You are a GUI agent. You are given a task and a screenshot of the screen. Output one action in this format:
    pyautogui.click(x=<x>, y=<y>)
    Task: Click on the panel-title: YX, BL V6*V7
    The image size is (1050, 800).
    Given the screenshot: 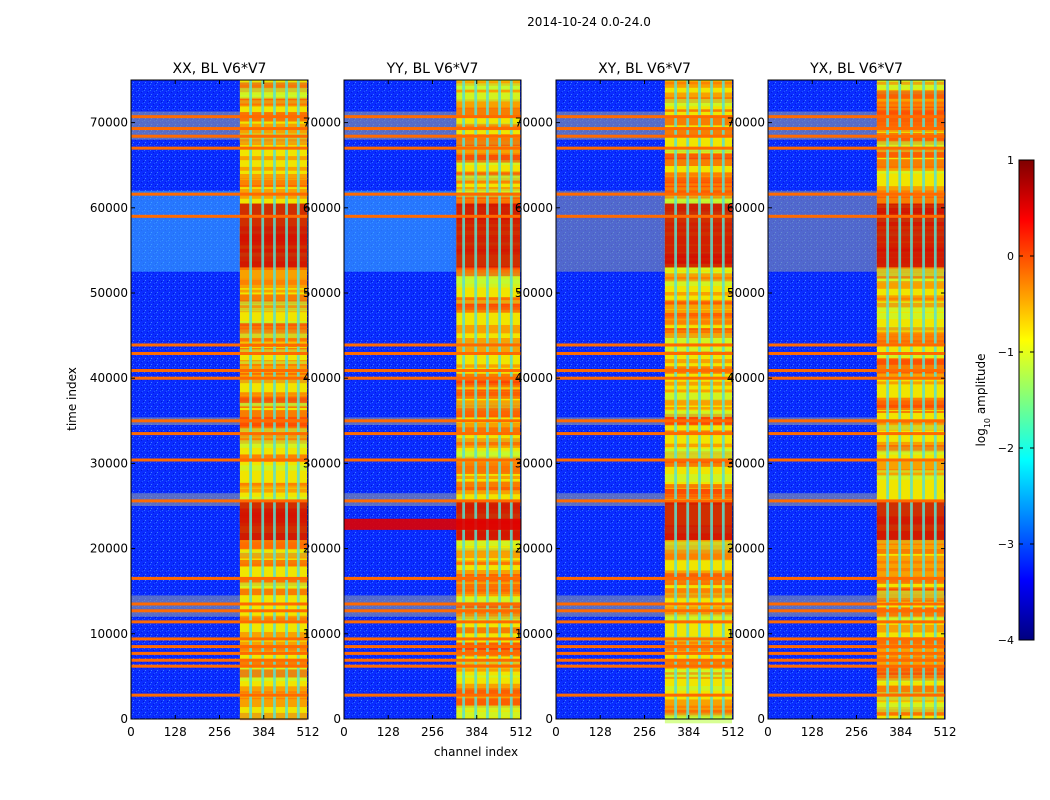 What is the action you would take?
    pyautogui.click(x=856, y=69)
    